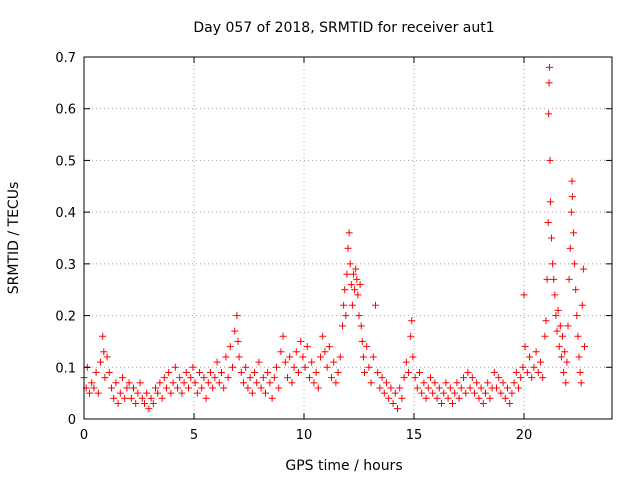 The height and width of the screenshot is (480, 640). What do you see at coordinates (72, 420) in the screenshot?
I see `y-tick-label: 0` at bounding box center [72, 420].